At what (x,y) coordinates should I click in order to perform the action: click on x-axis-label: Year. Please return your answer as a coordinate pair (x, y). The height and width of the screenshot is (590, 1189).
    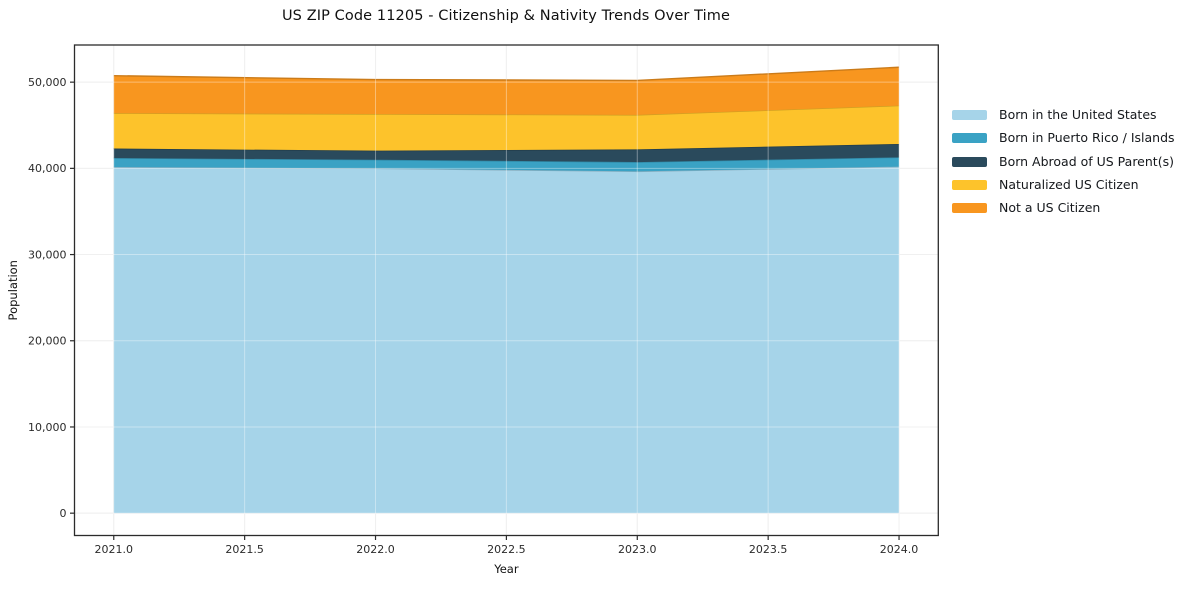
    Looking at the image, I should click on (506, 569).